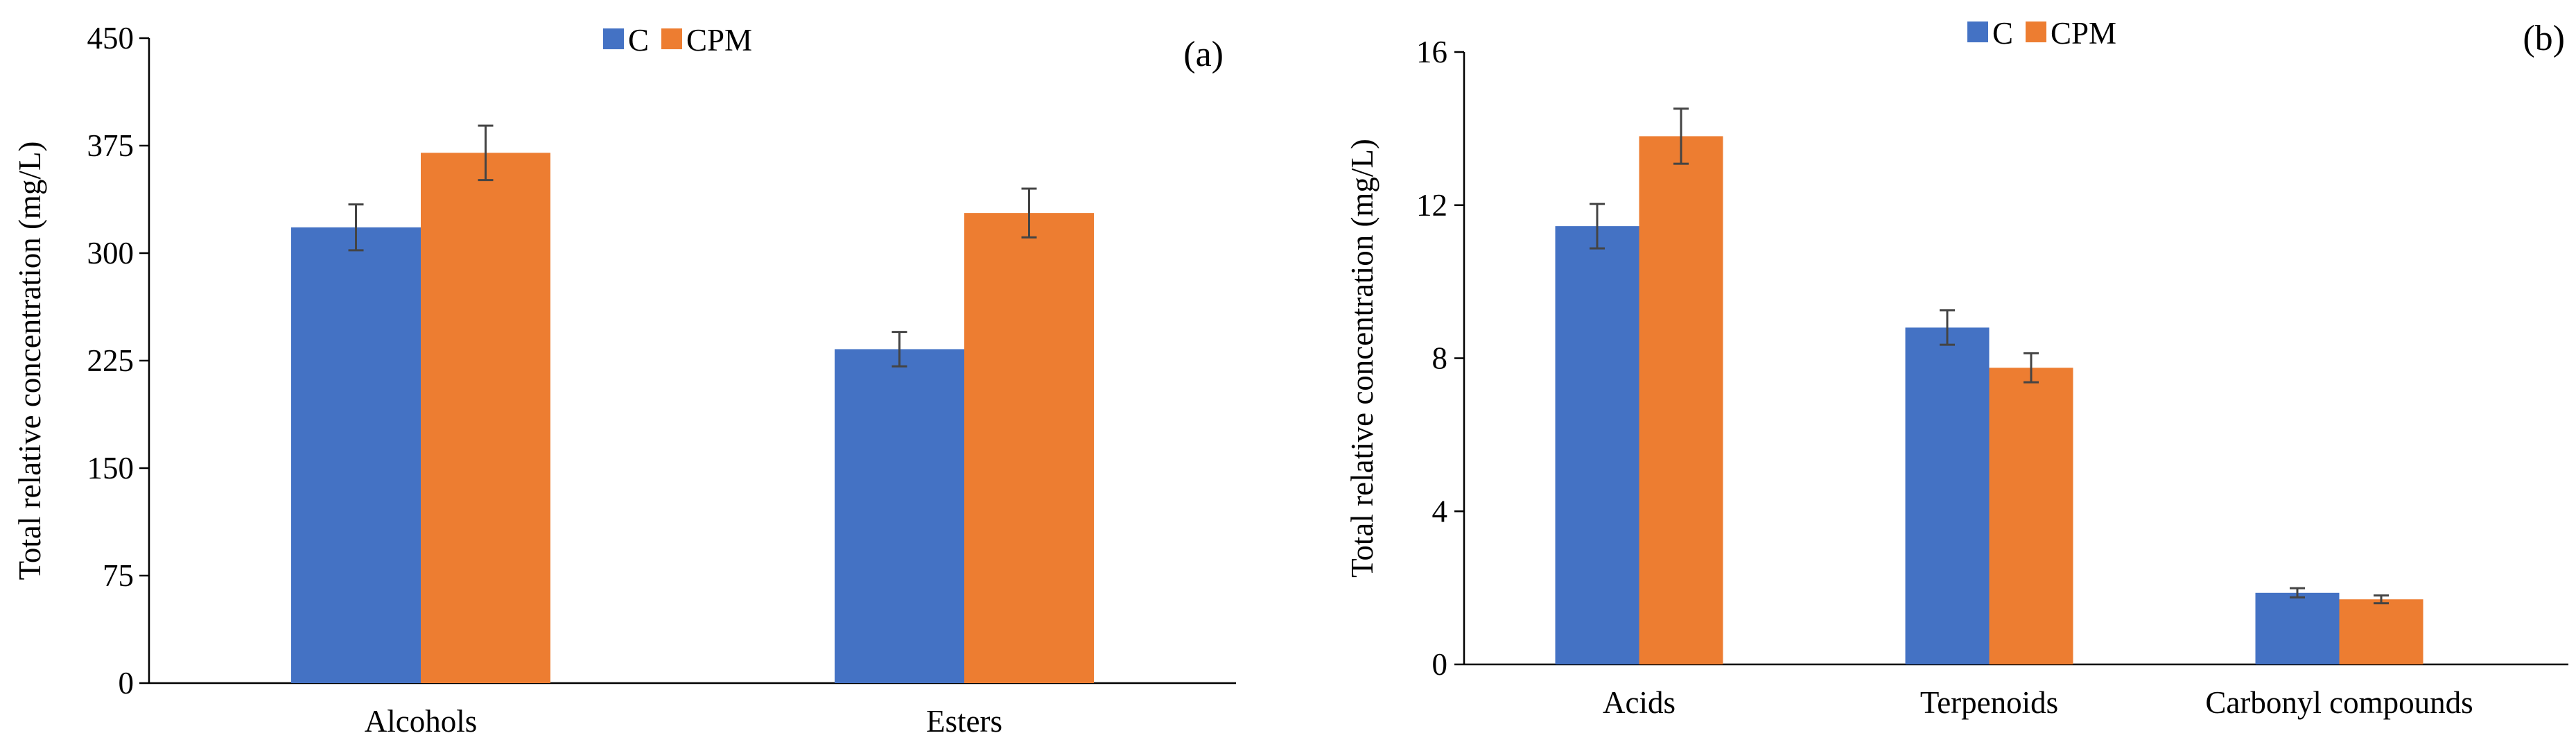 This screenshot has height=749, width=2576. I want to click on y-tick-label: 300, so click(110, 253).